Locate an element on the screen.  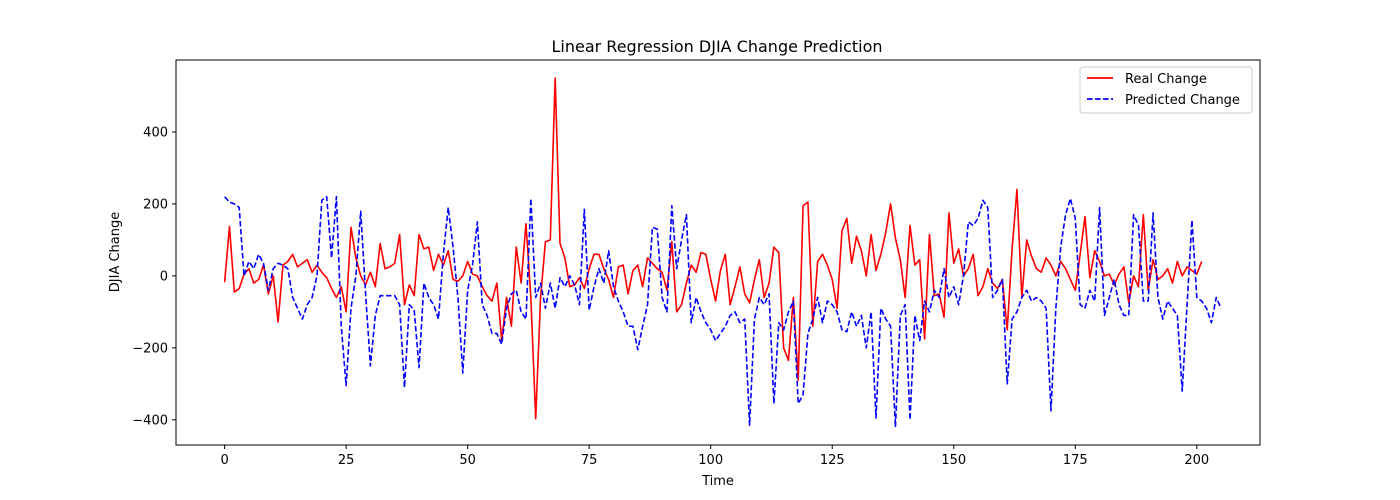
chart-title: Linear Regression DJIA Change Prediction is located at coordinates (716, 46).